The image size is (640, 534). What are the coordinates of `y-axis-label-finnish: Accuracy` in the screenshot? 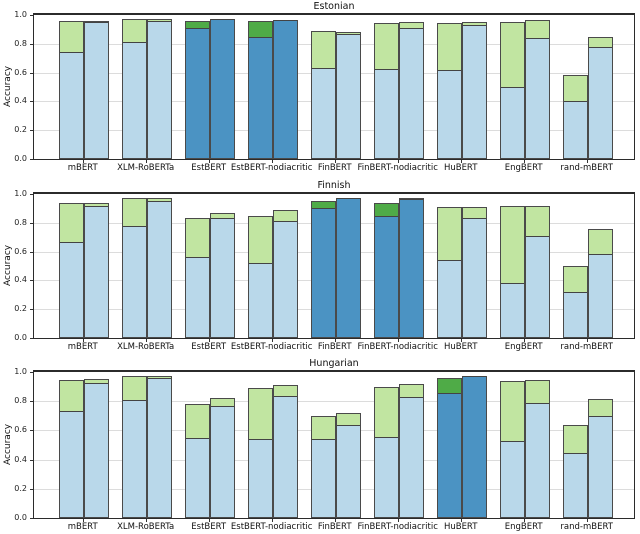 It's located at (8, 265).